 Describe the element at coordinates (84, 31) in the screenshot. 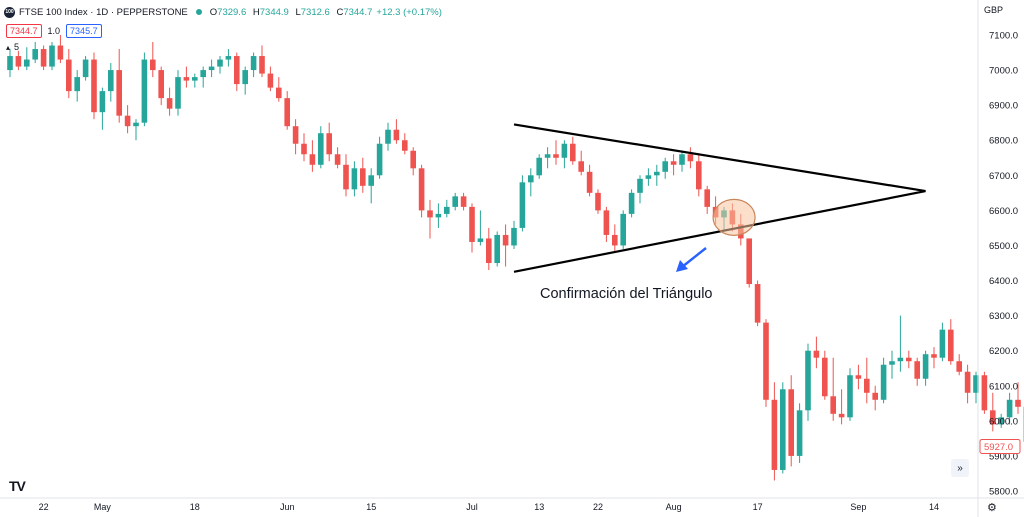

I see `ask-price-button: 7345.7` at that location.